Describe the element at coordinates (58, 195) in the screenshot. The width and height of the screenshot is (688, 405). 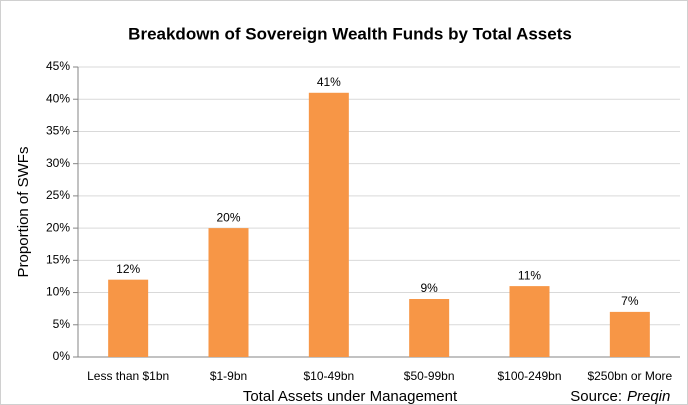
I see `y-tick-label: 25%` at that location.